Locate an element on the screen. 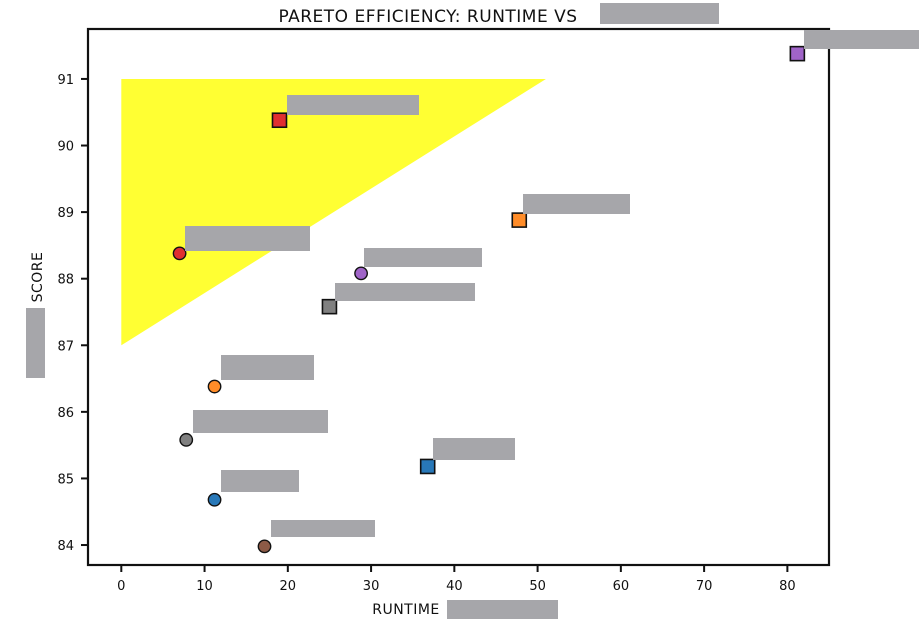 Image resolution: width=924 pixels, height=625 pixels. y-axis-ticks: 84 85 86 87 88 89 90 91 is located at coordinates (72, 313).